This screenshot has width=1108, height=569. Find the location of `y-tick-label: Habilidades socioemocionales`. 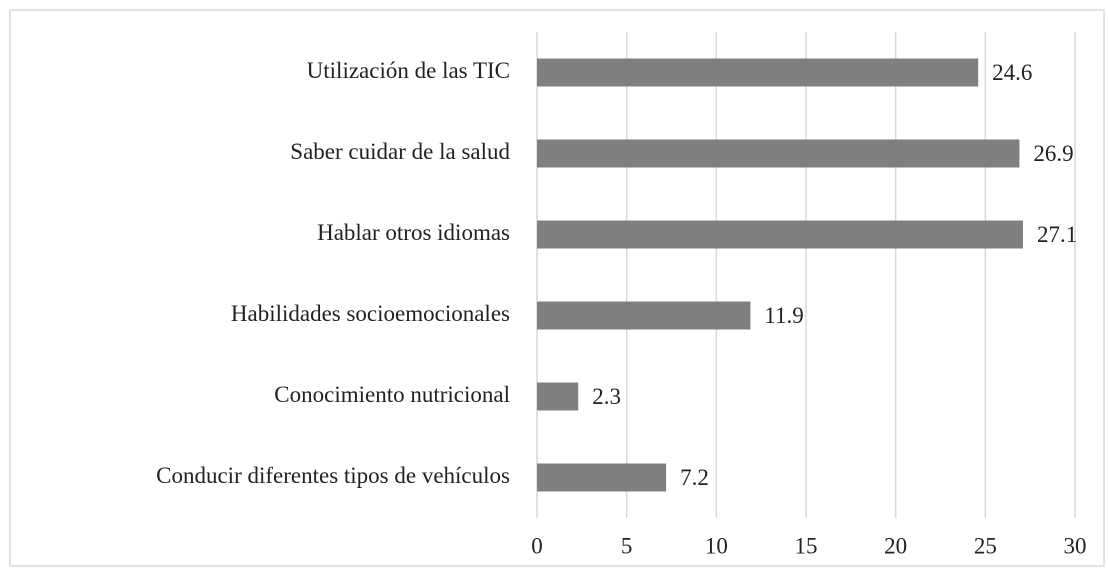

y-tick-label: Habilidades socioemocionales is located at coordinates (370, 313).